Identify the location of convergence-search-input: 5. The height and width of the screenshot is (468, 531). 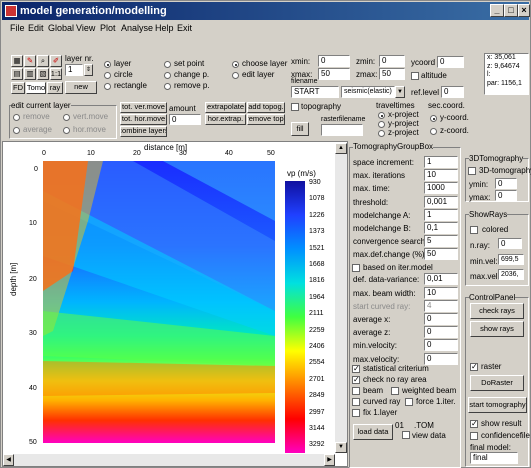
(441, 241).